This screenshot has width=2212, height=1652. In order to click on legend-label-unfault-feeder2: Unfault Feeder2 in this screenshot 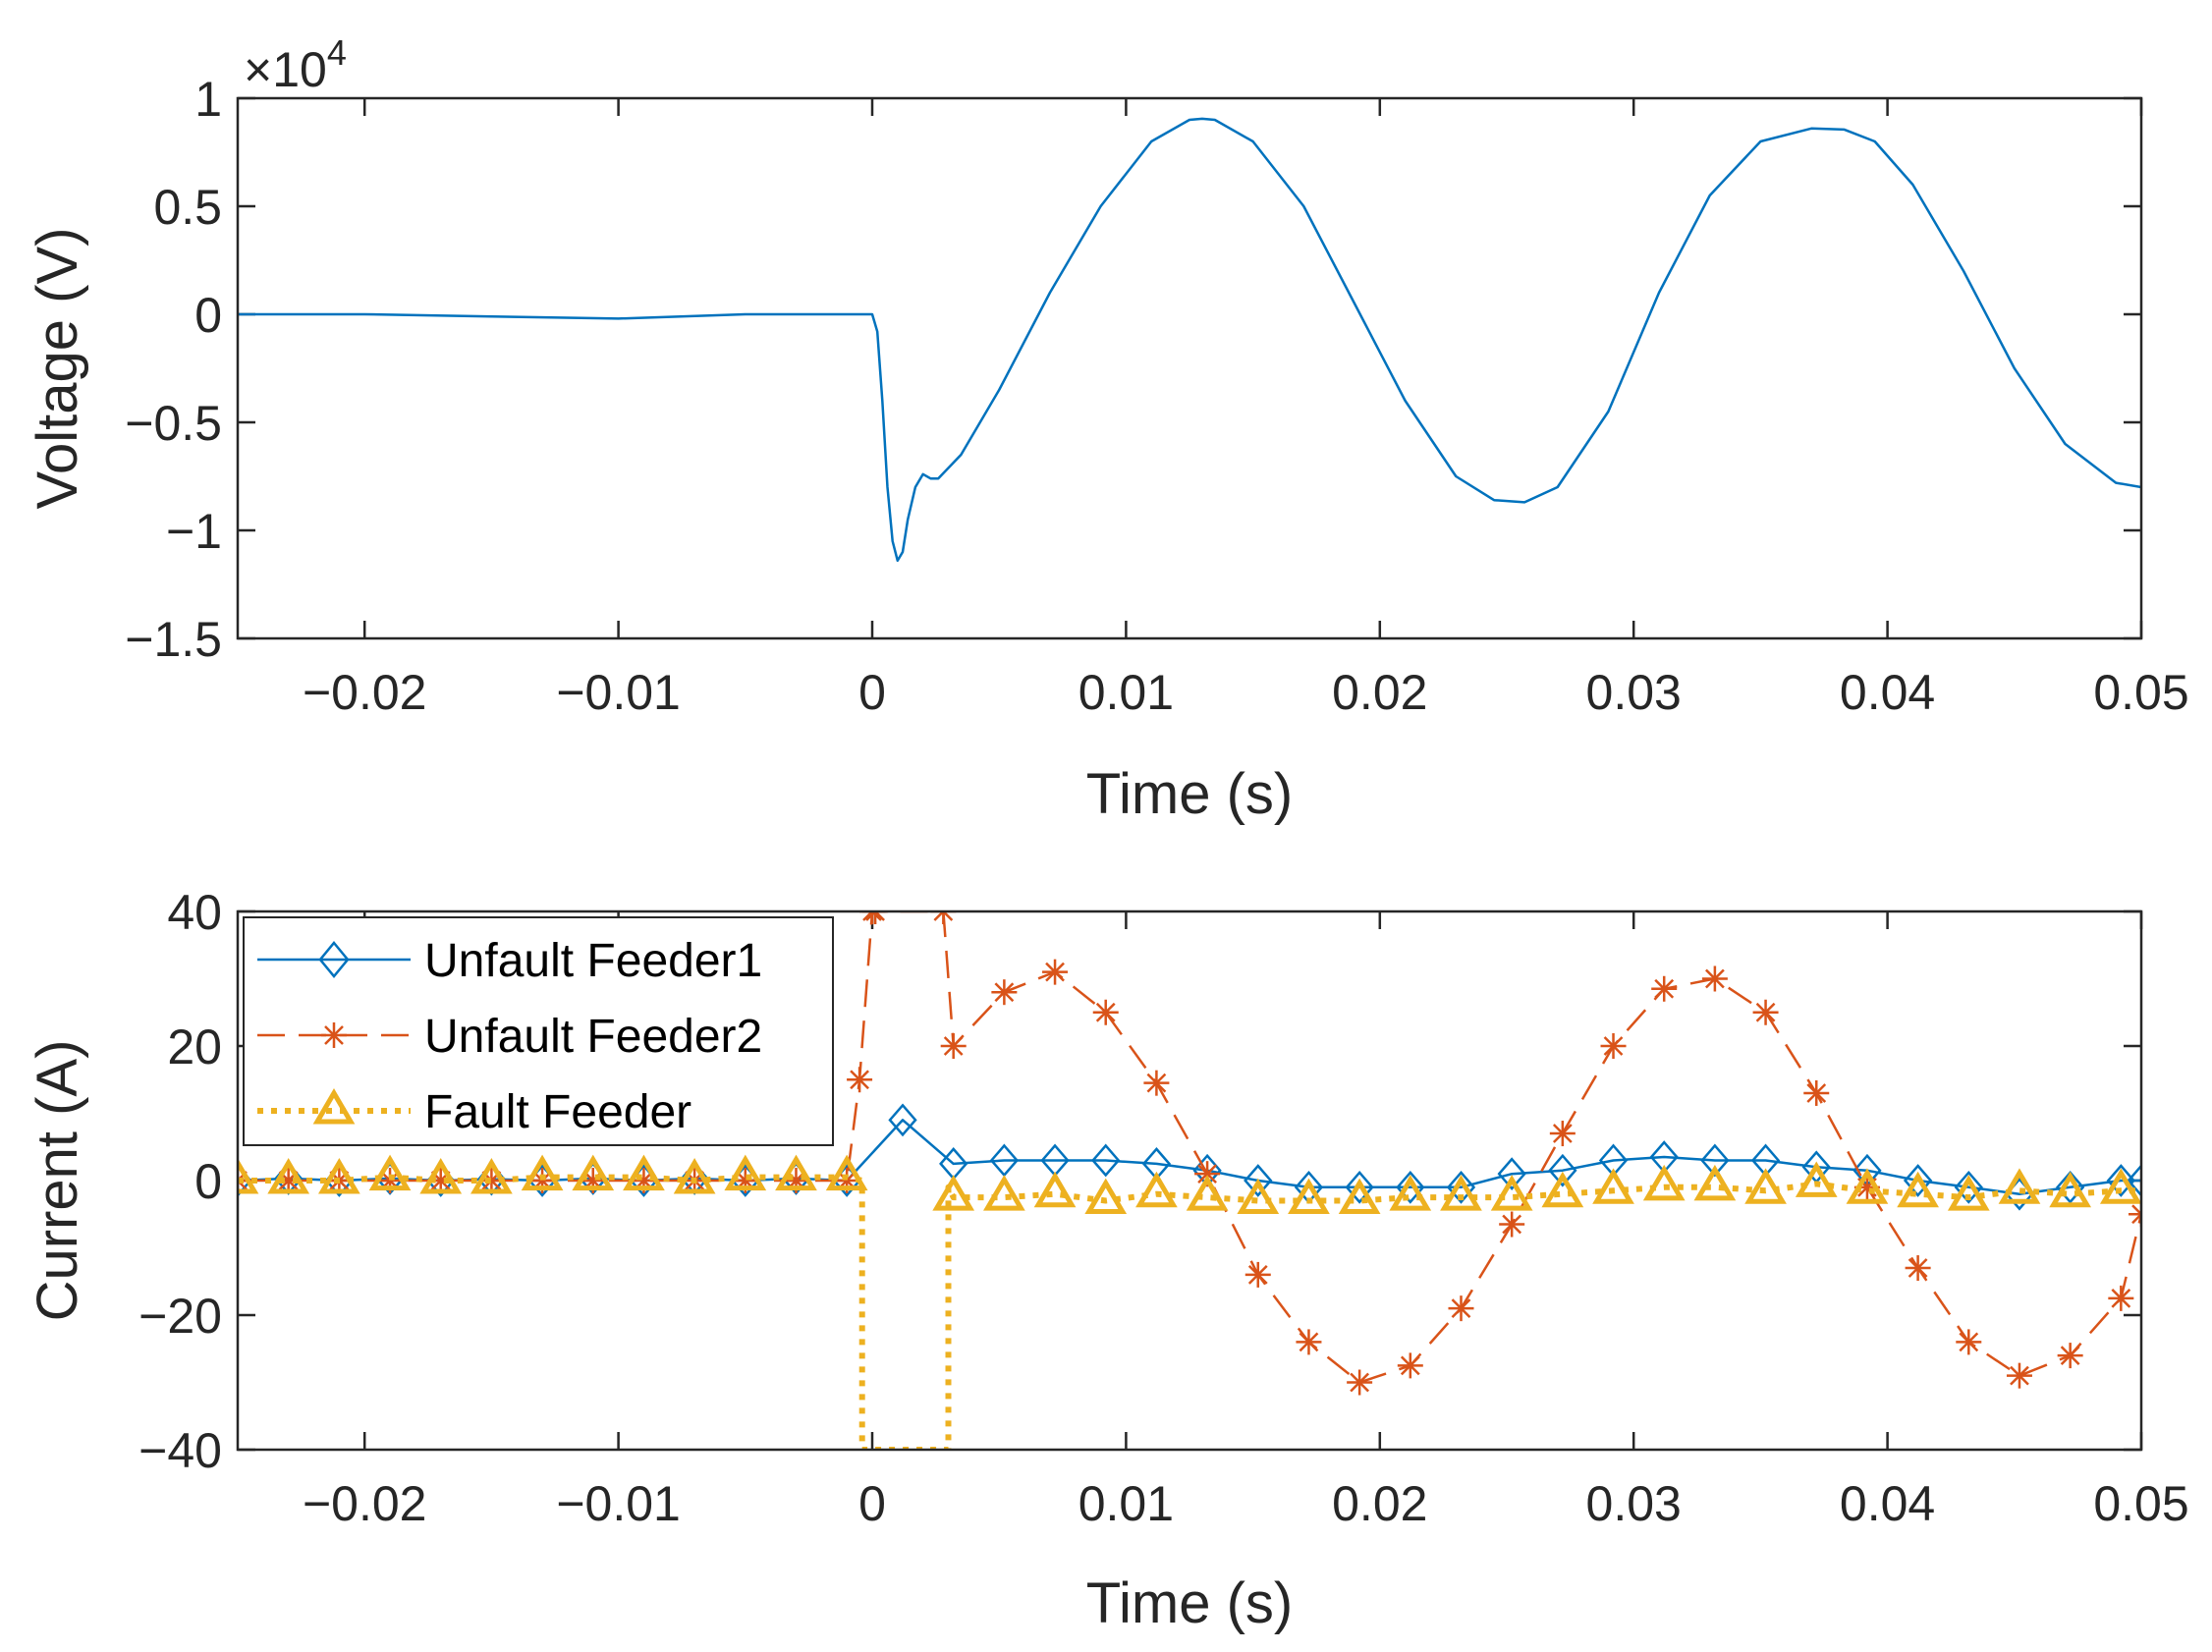, I will do `click(593, 1037)`.